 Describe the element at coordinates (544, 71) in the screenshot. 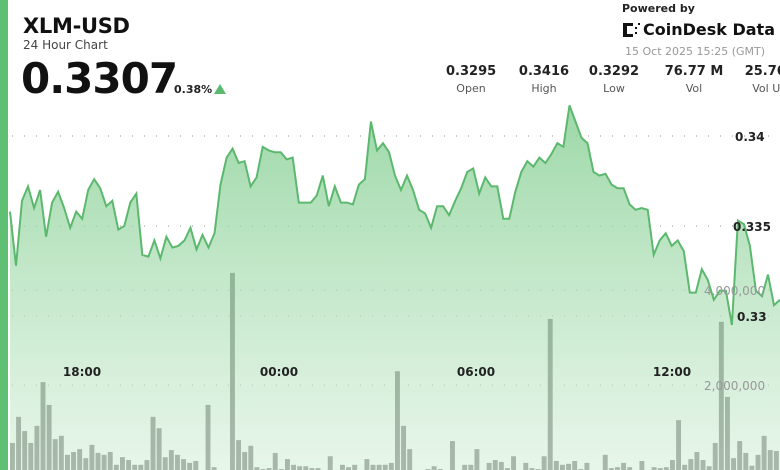

I see `stat-value: 0.3416` at that location.